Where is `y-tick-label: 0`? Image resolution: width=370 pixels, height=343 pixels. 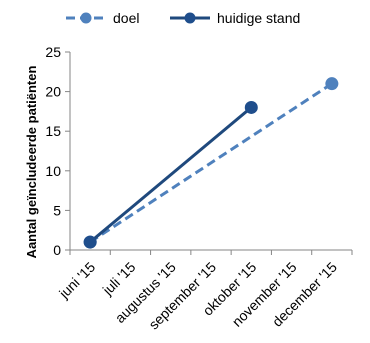
y-tick-label: 0 is located at coordinates (57, 250).